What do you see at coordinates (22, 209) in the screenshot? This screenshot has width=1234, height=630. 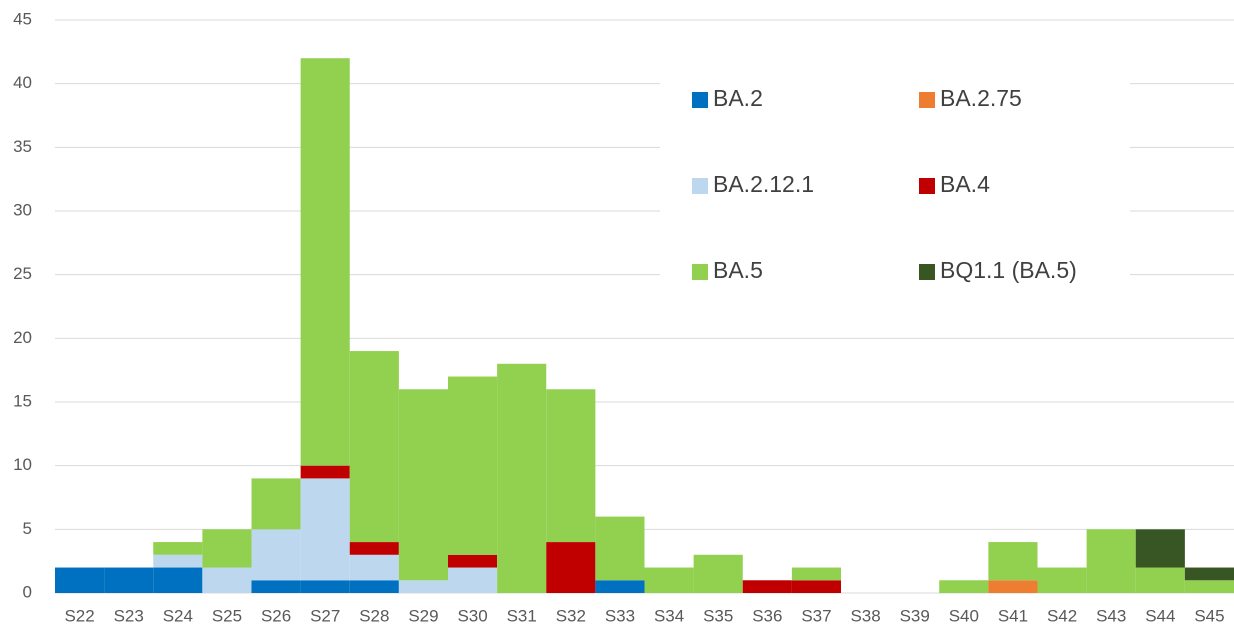 I see `y-tick-label: 30` at bounding box center [22, 209].